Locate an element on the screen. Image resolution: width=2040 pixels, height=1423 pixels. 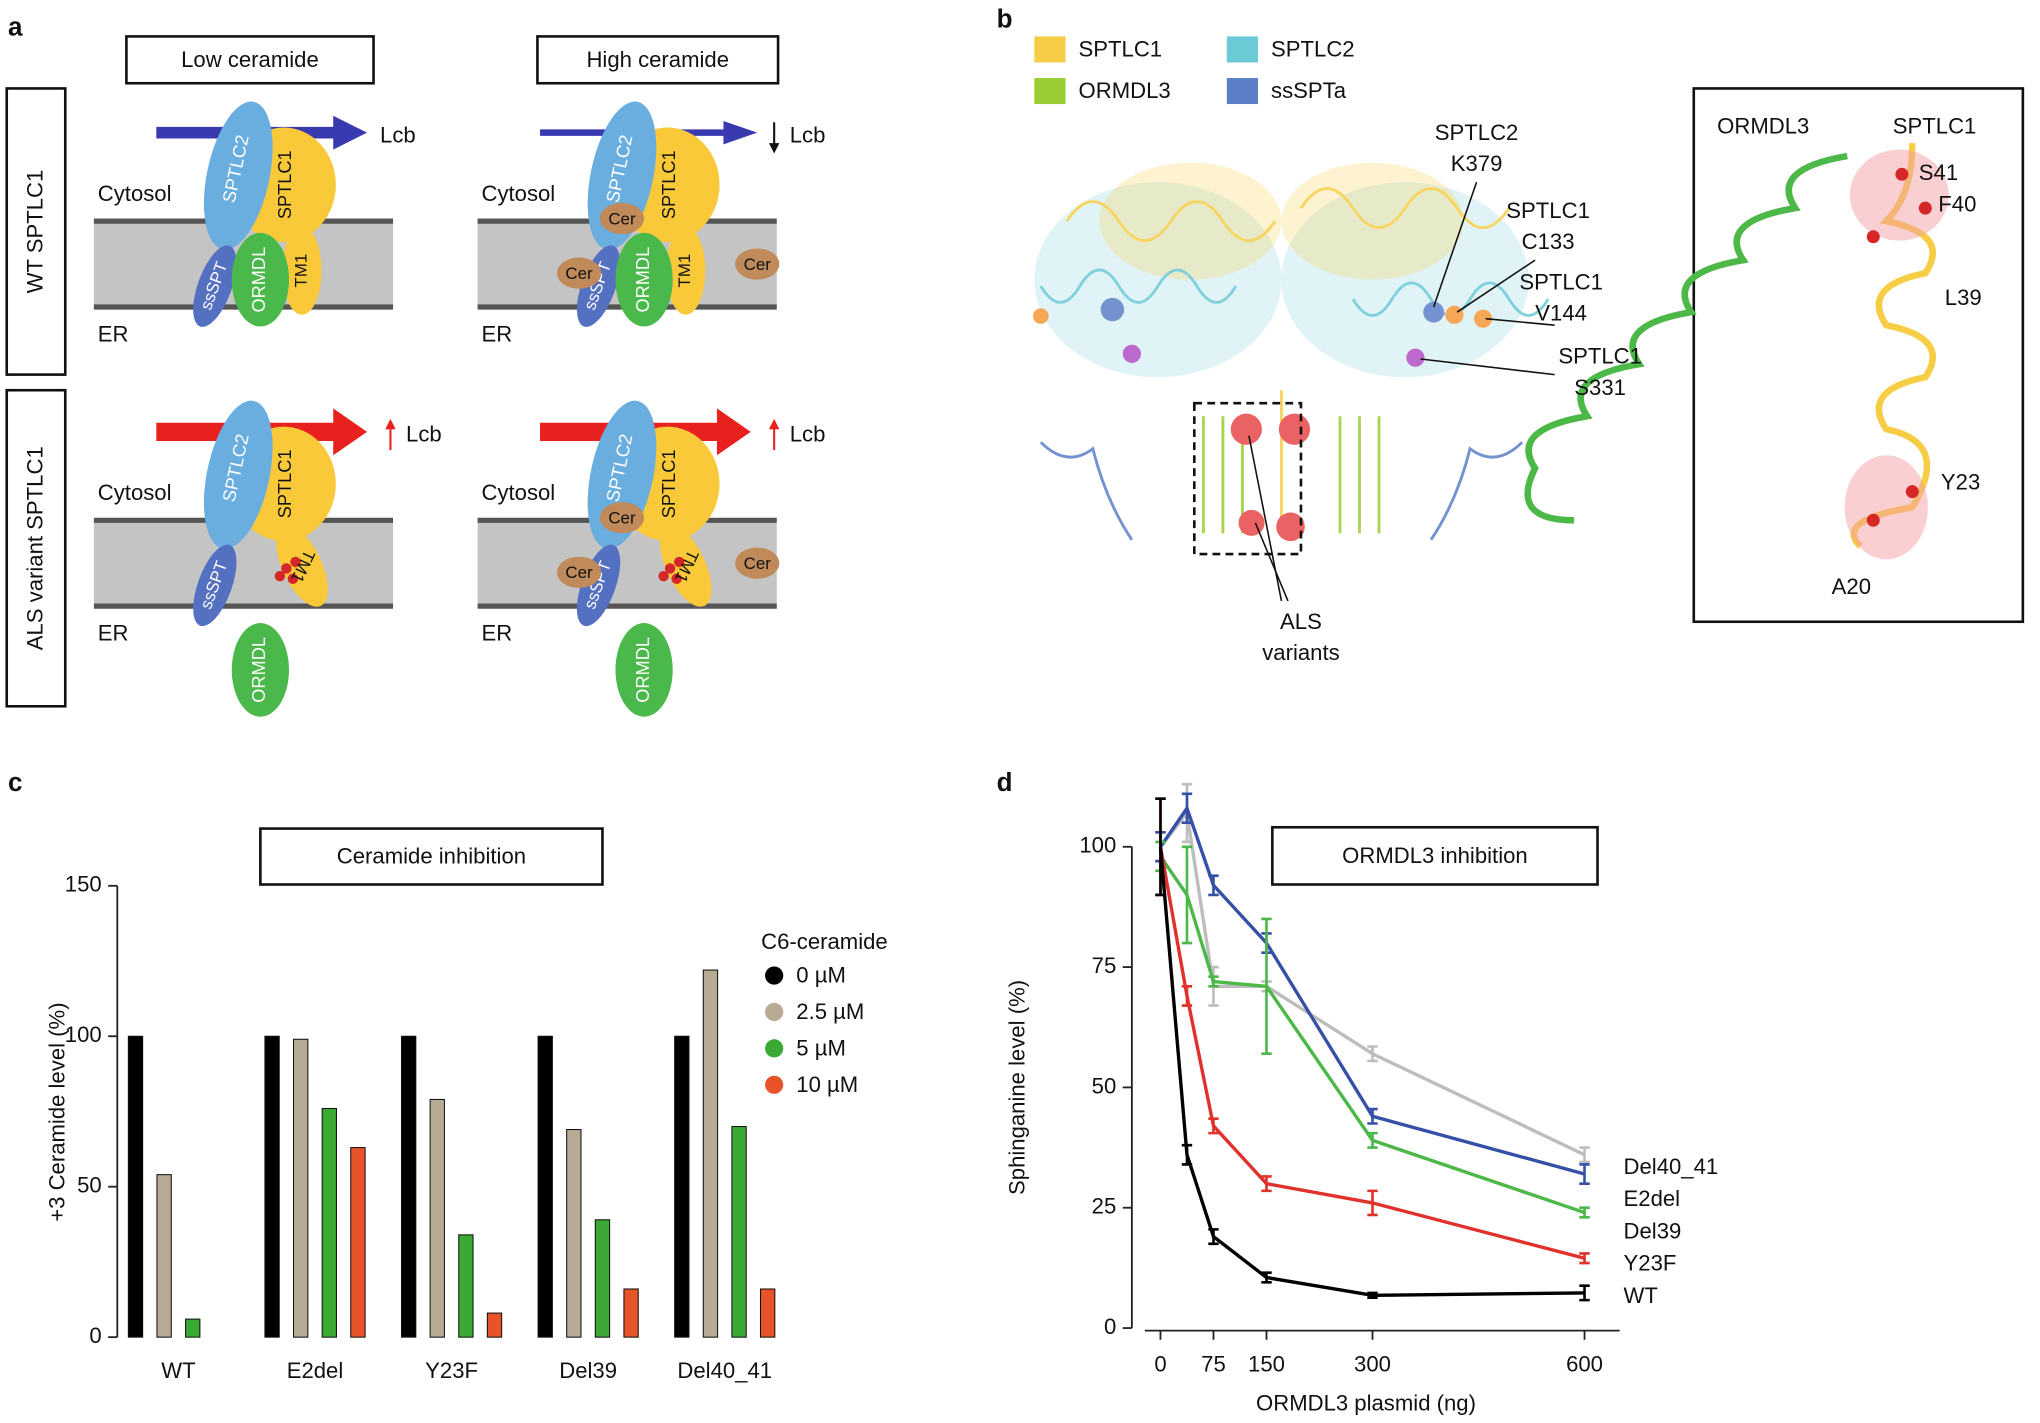
y-axis-label: Sphinganine level (%) is located at coordinates (1017, 1087).